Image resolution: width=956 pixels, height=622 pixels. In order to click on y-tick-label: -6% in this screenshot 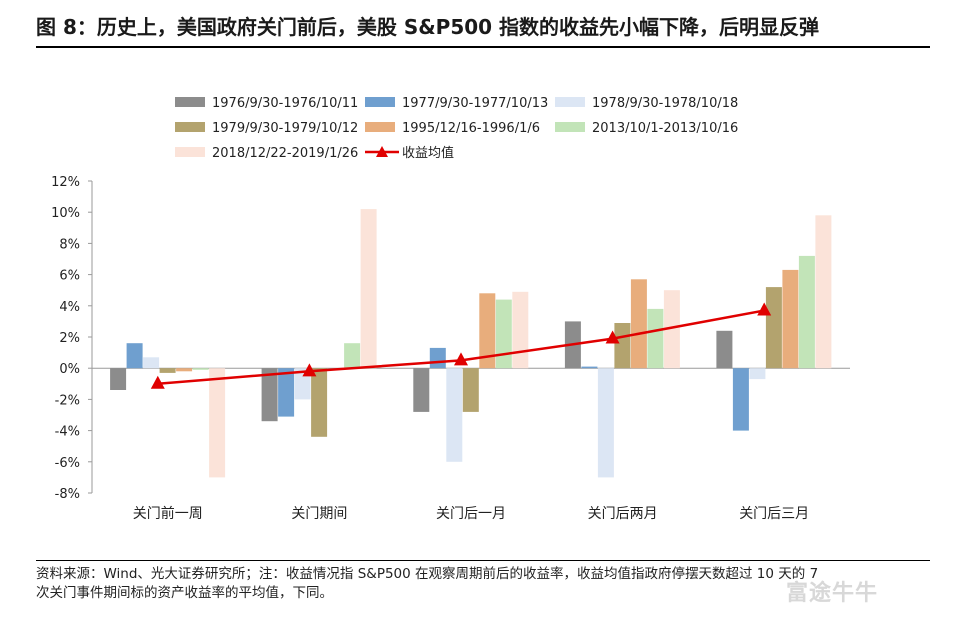, I will do `click(67, 463)`.